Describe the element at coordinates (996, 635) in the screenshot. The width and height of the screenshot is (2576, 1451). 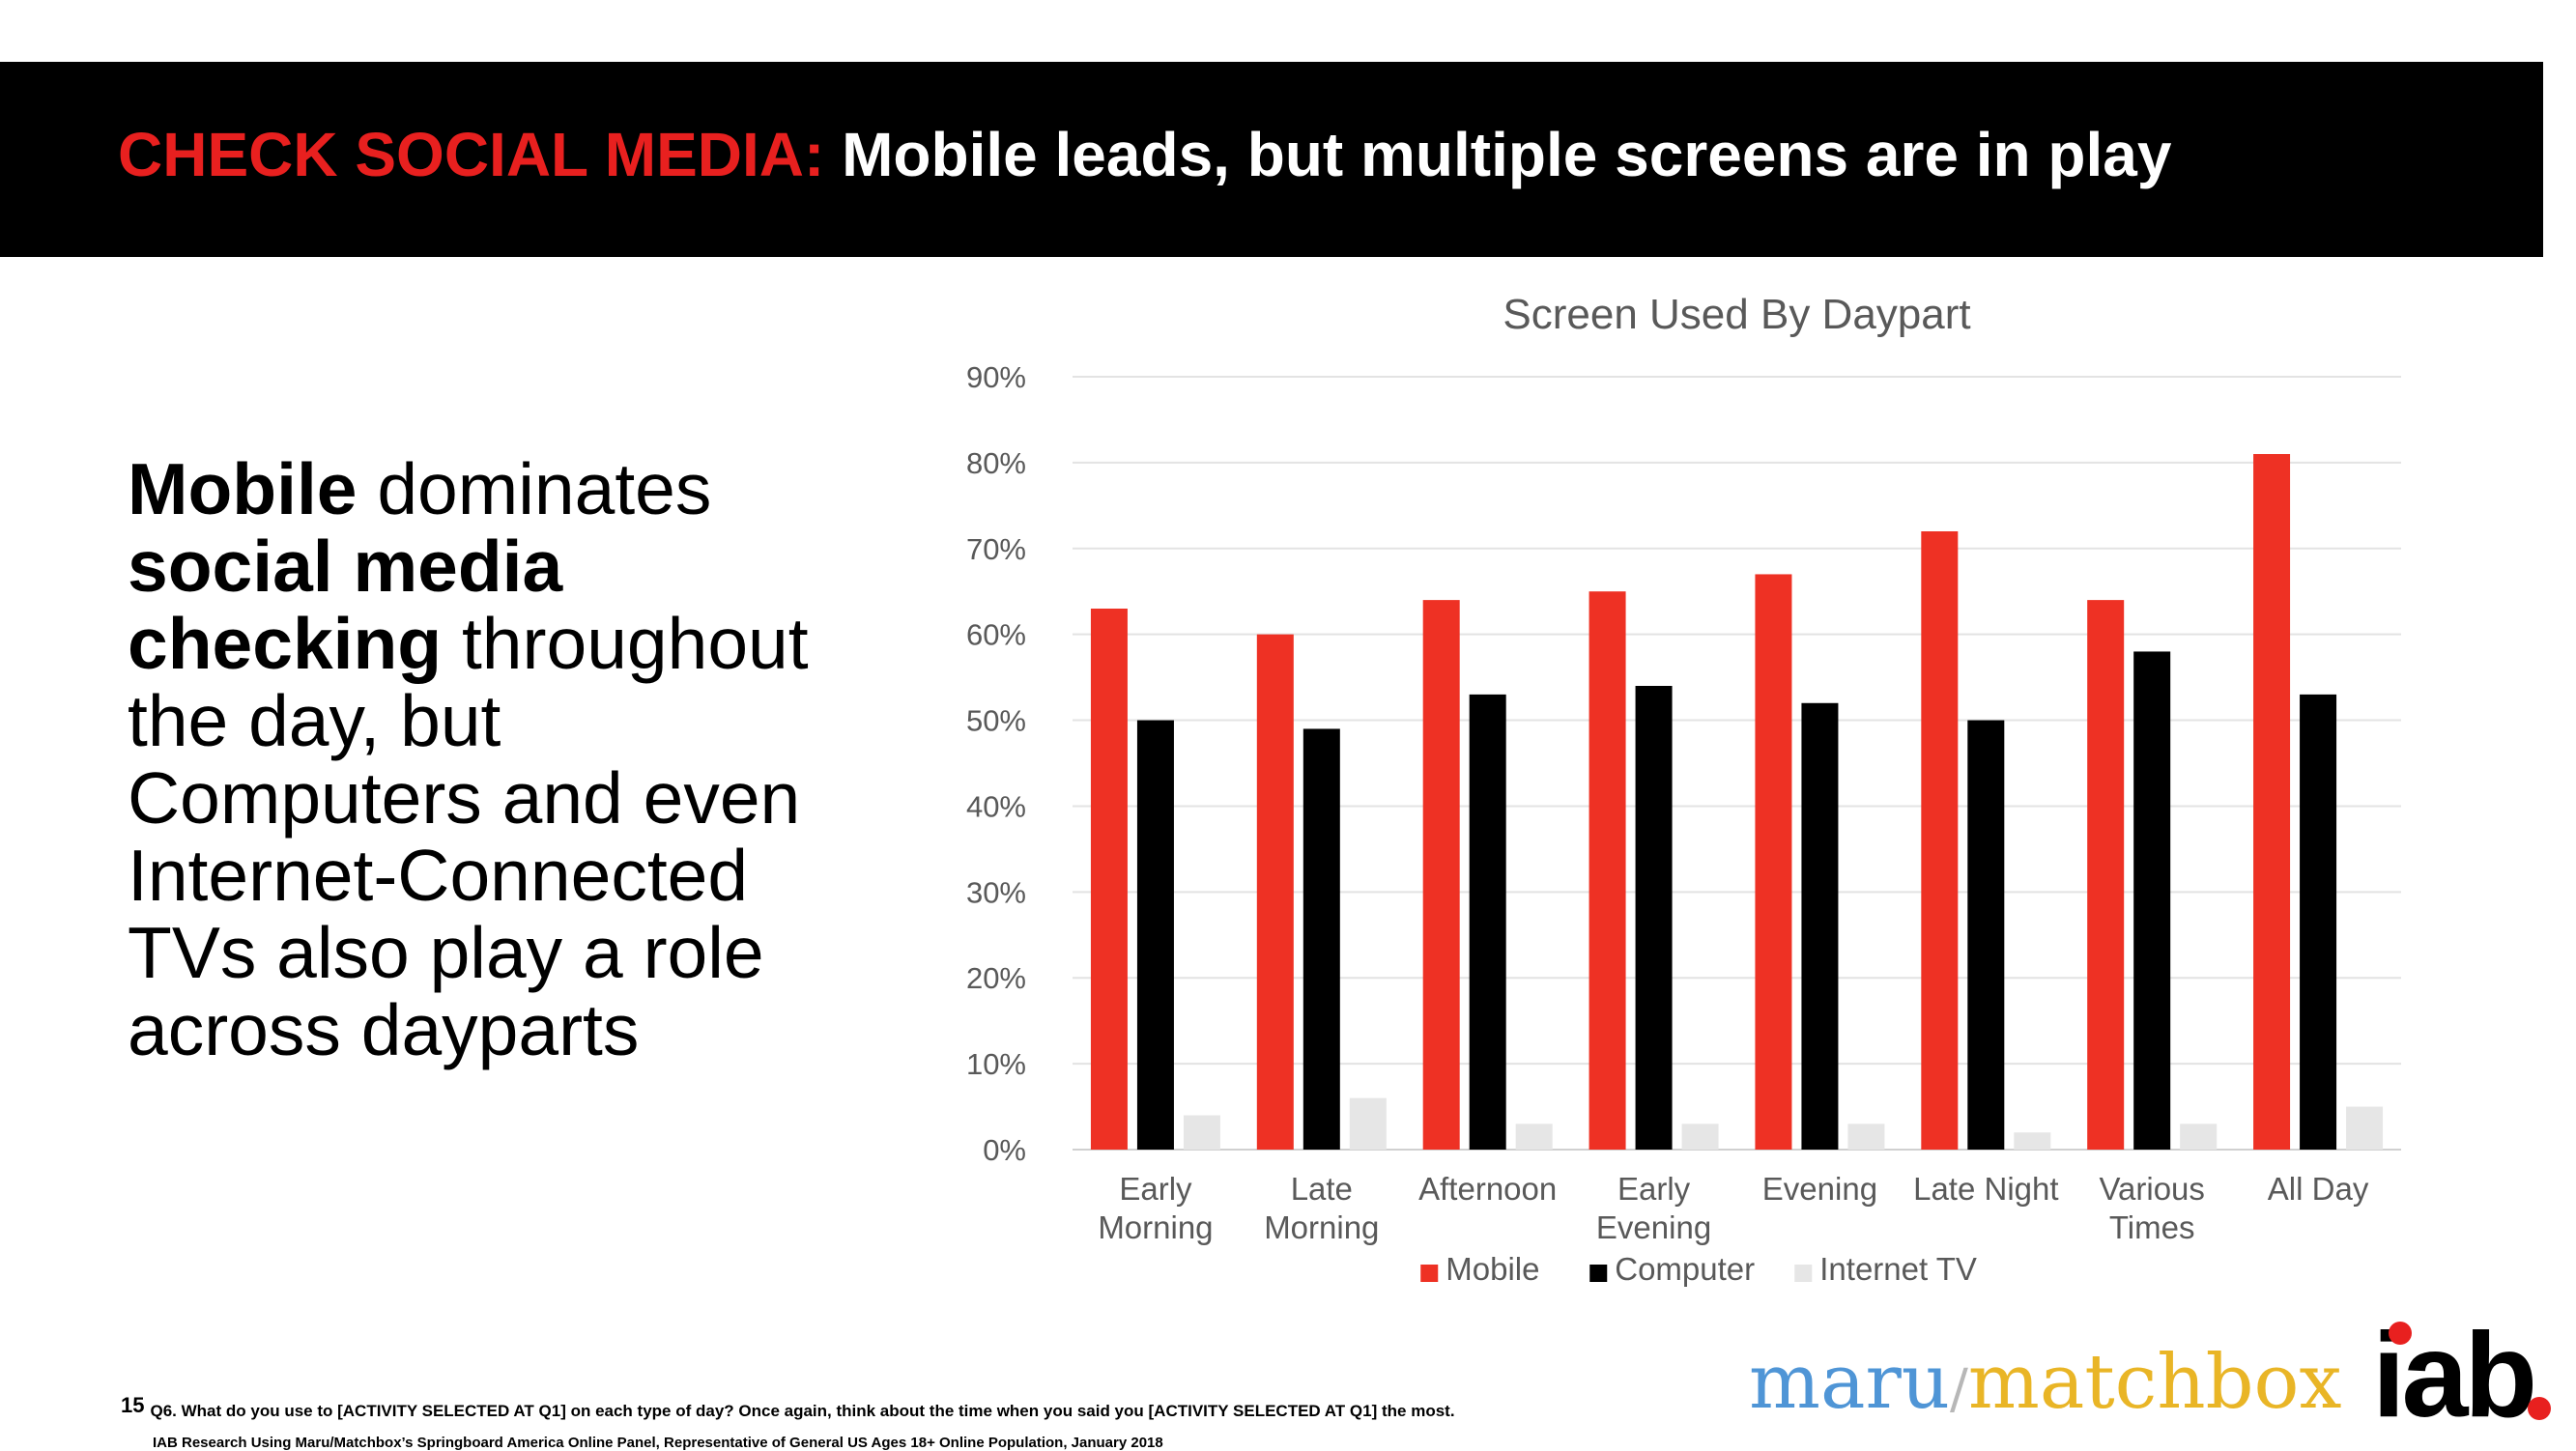
I see `y-tick-label: 60%` at that location.